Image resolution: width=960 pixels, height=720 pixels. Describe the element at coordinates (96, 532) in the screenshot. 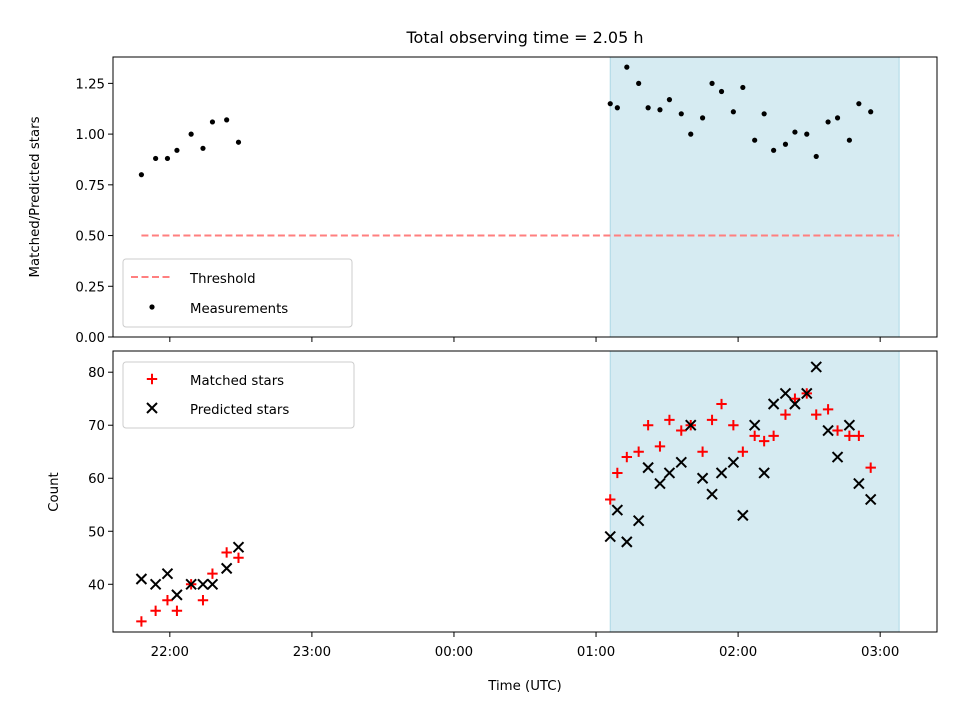

I see `y-tick-label: 50` at that location.